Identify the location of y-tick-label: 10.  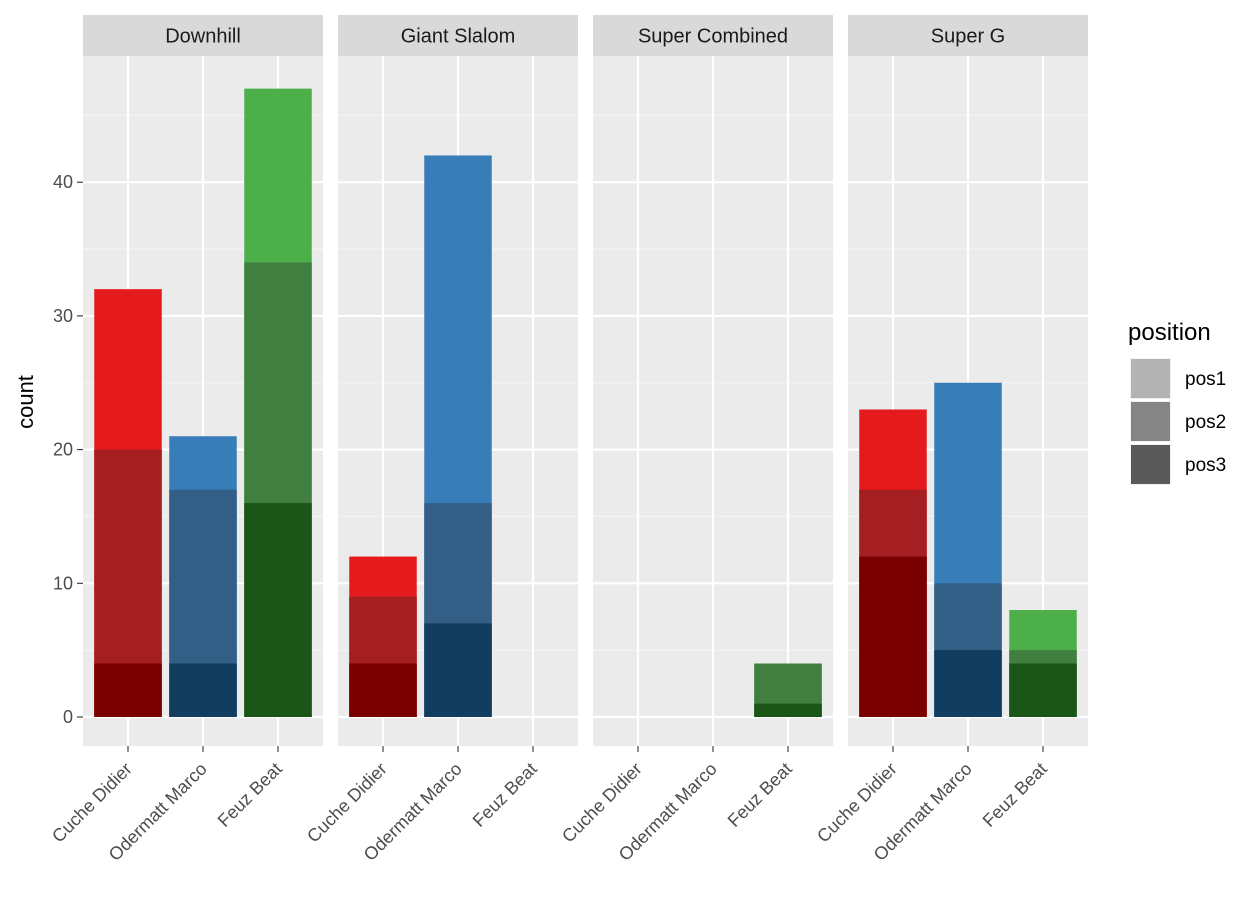
(63, 583).